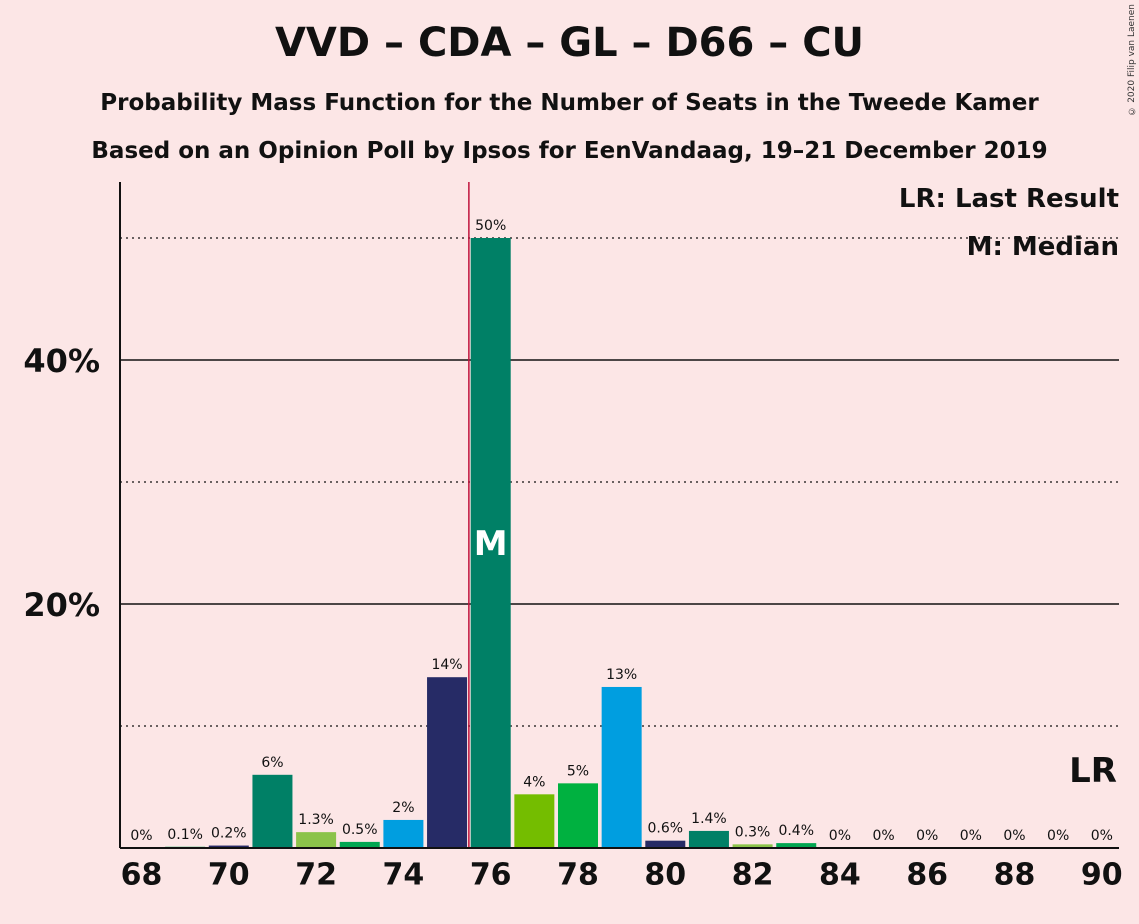 The width and height of the screenshot is (1139, 924). What do you see at coordinates (578, 771) in the screenshot?
I see `bar-value-label: 5%` at bounding box center [578, 771].